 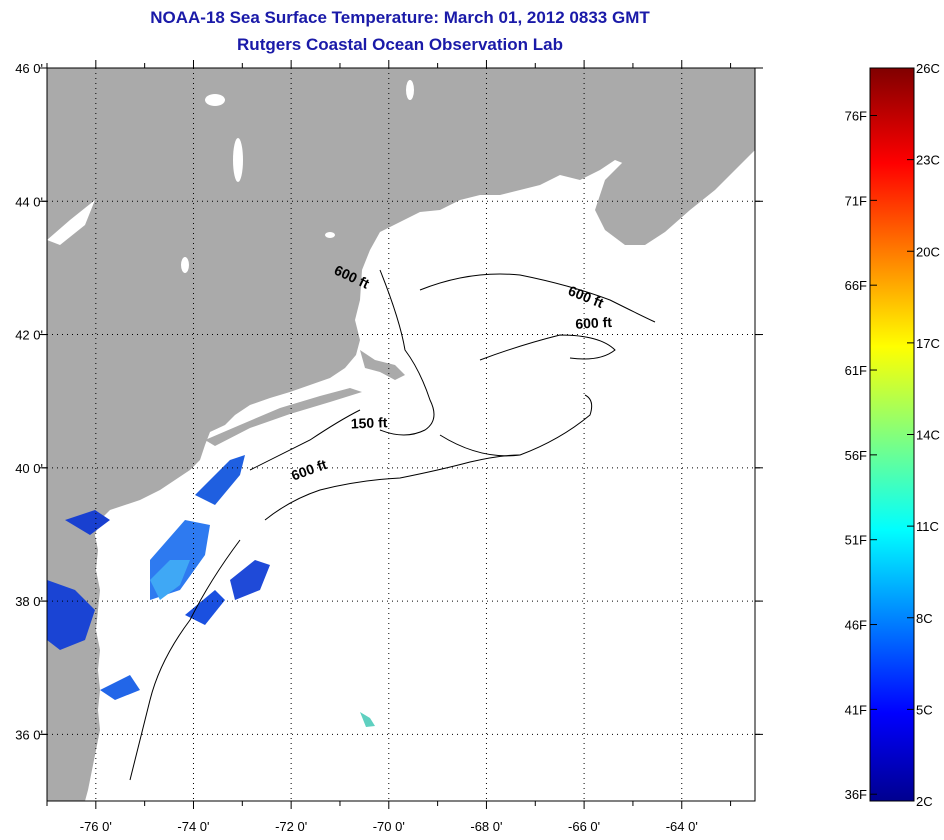 What do you see at coordinates (928, 435) in the screenshot?
I see `celsius-tick-label: 14C` at bounding box center [928, 435].